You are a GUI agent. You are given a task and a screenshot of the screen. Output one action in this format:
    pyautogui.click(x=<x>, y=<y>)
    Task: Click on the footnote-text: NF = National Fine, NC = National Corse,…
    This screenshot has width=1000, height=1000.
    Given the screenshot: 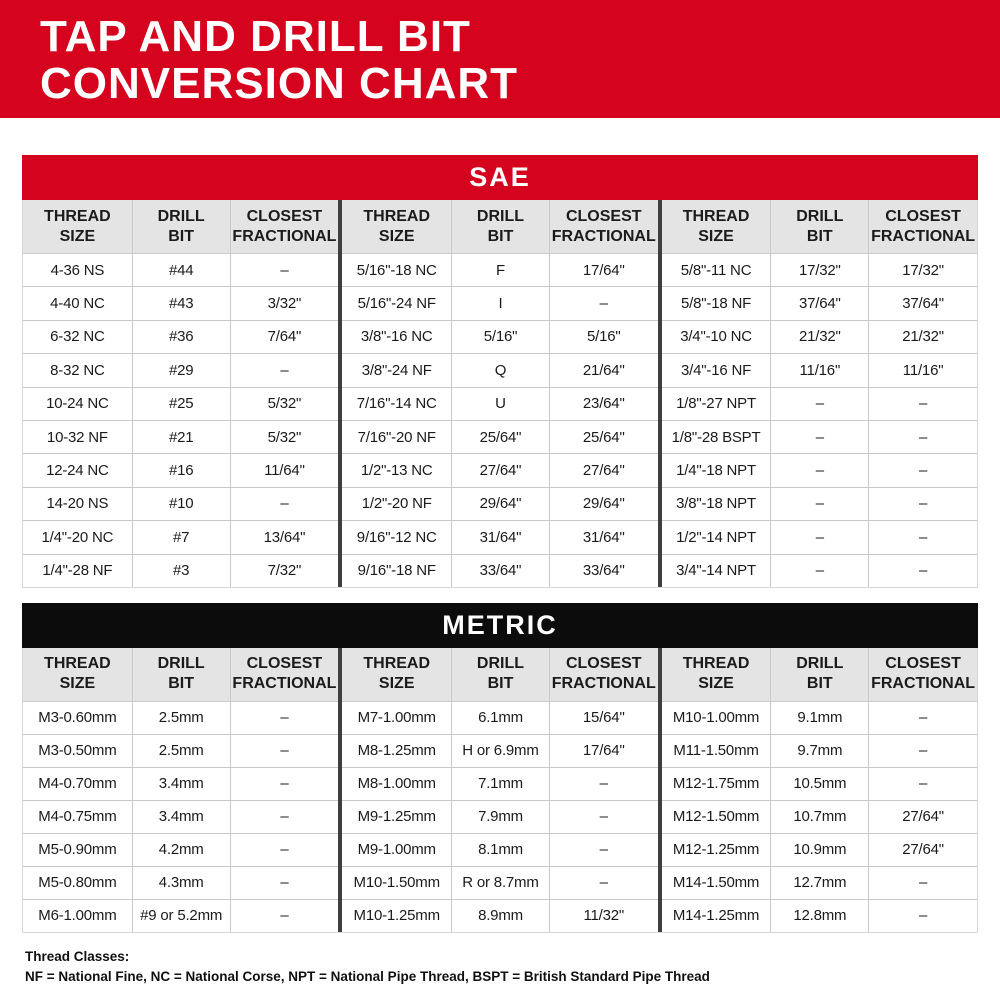 What is the action you would take?
    pyautogui.click(x=367, y=977)
    